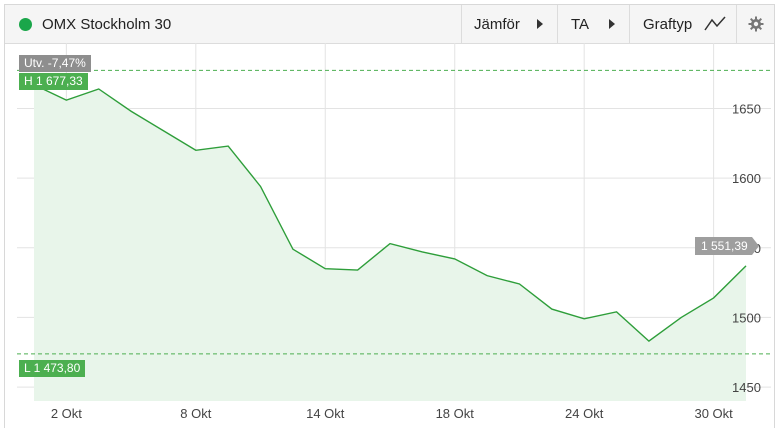  I want to click on x-tick-label: 14 Okt, so click(325, 413).